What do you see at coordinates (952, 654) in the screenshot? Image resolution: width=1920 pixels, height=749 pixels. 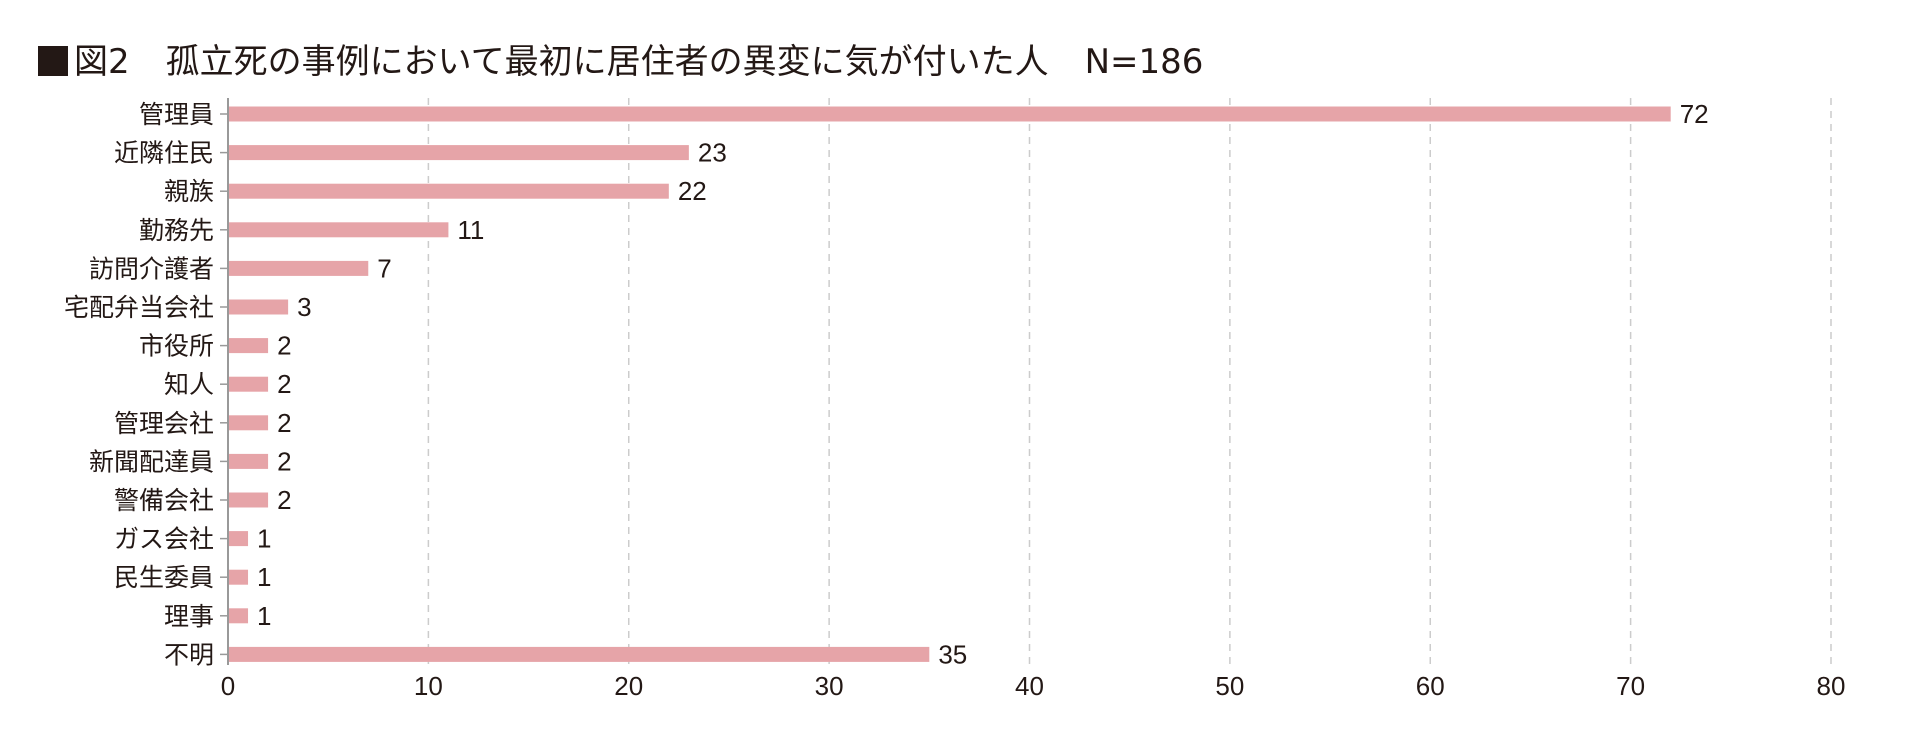 I see `data-label: 35` at bounding box center [952, 654].